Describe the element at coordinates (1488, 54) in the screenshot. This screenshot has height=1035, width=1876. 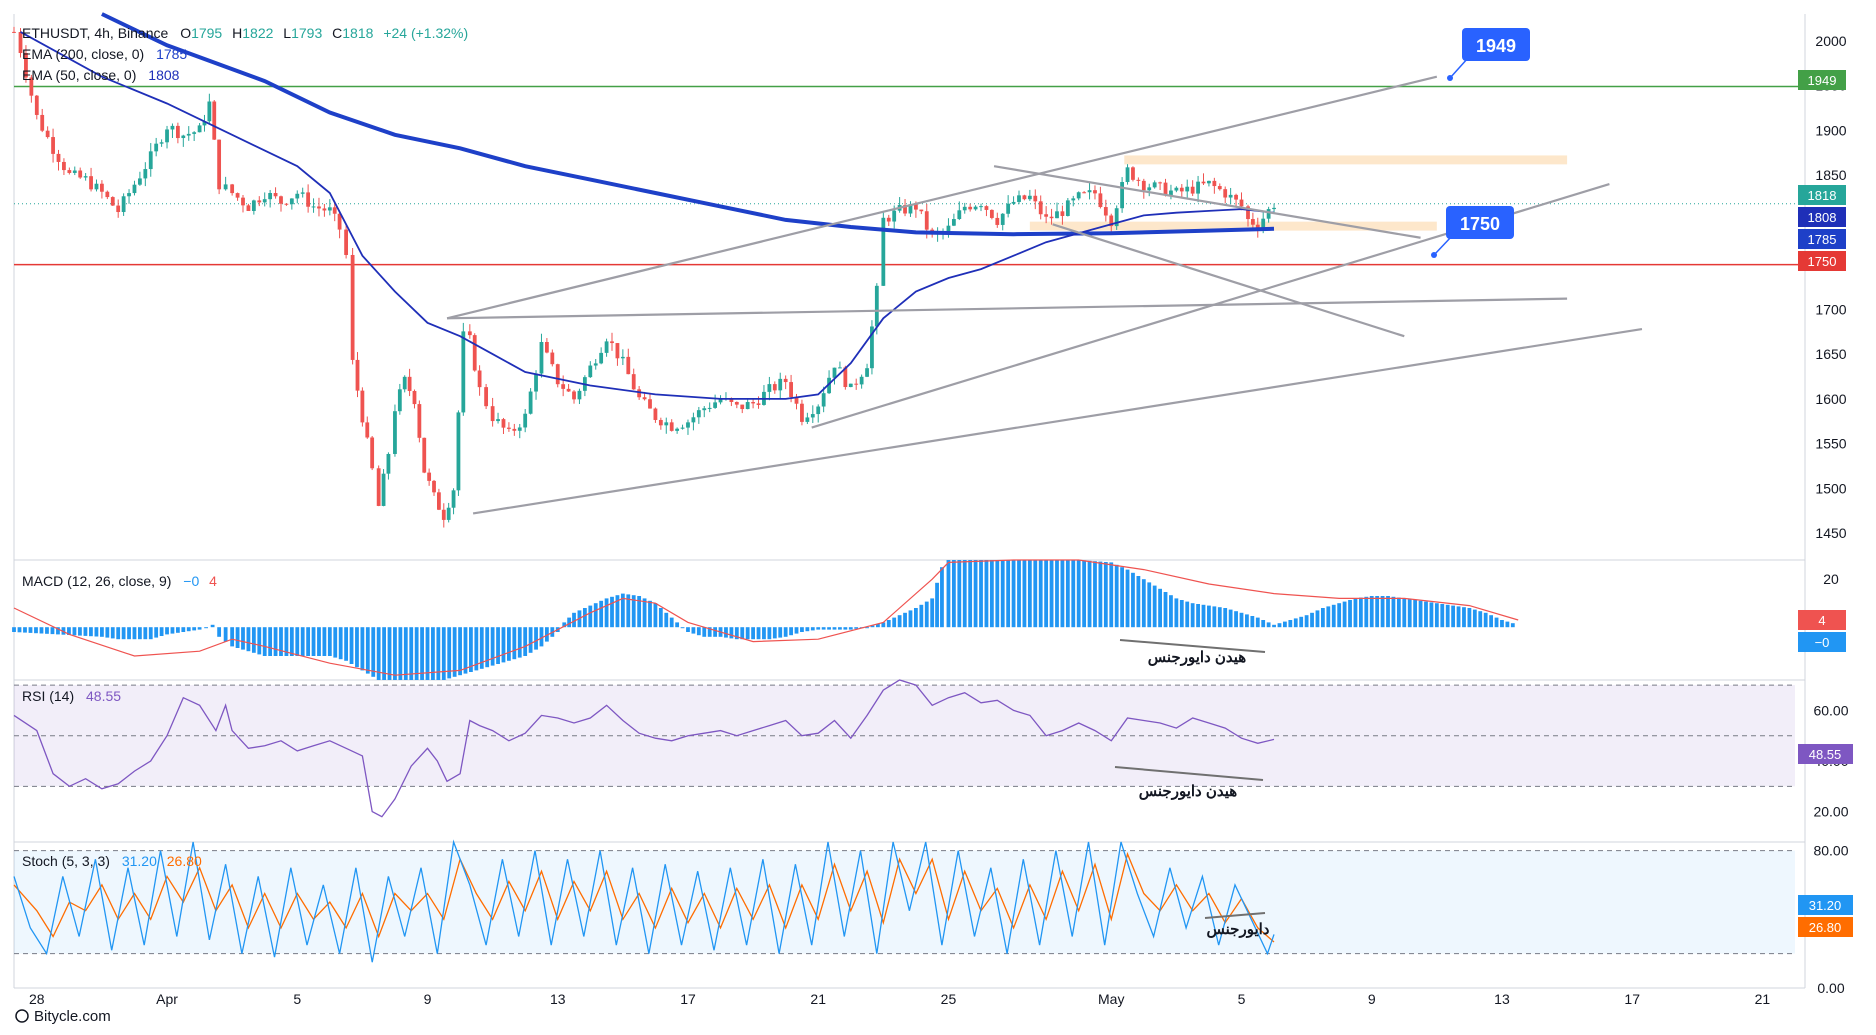
I see `callout-upper: 1949` at that location.